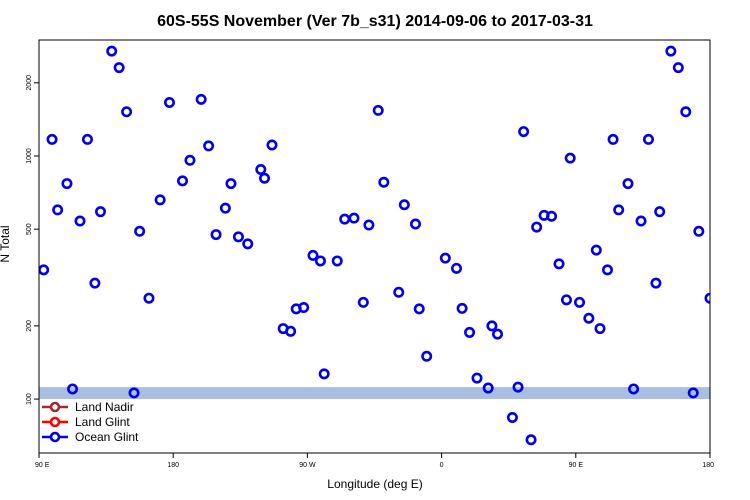  I want to click on legend-item: Land Nadir, so click(88, 407).